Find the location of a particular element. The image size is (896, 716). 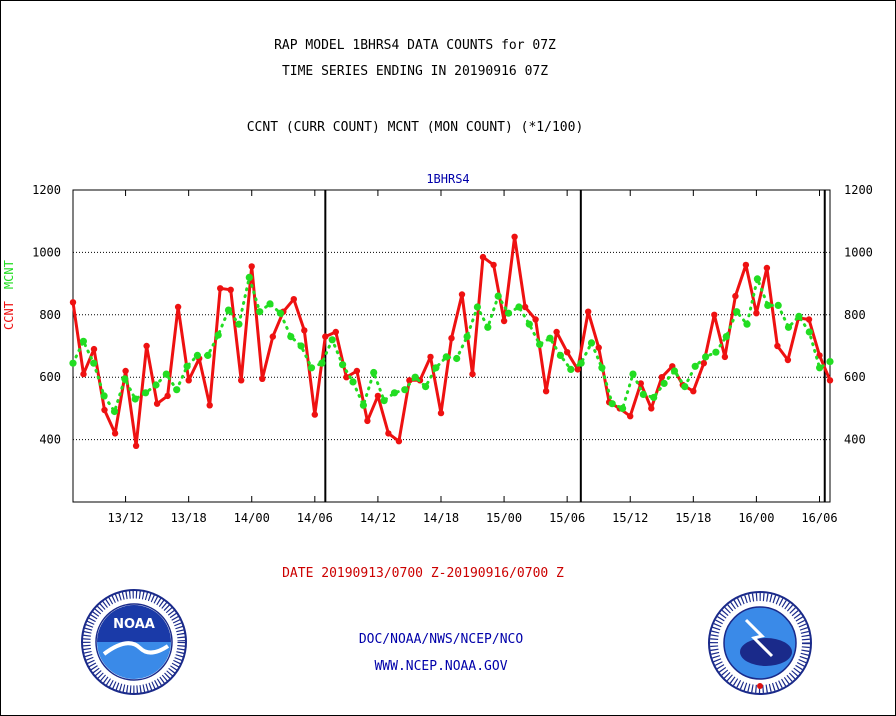

y-tick-label-left: 800 is located at coordinates (50, 315).